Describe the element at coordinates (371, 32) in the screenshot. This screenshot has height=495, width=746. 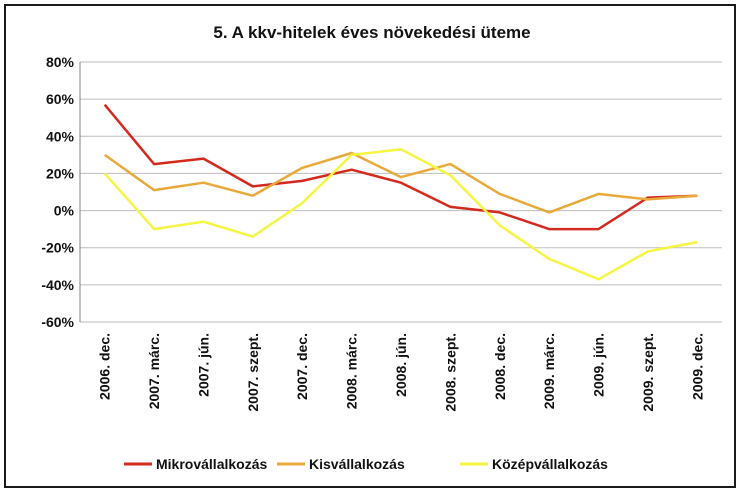
I see `chart-title: 5. A kkv-hitelek éves növekedési üteme` at that location.